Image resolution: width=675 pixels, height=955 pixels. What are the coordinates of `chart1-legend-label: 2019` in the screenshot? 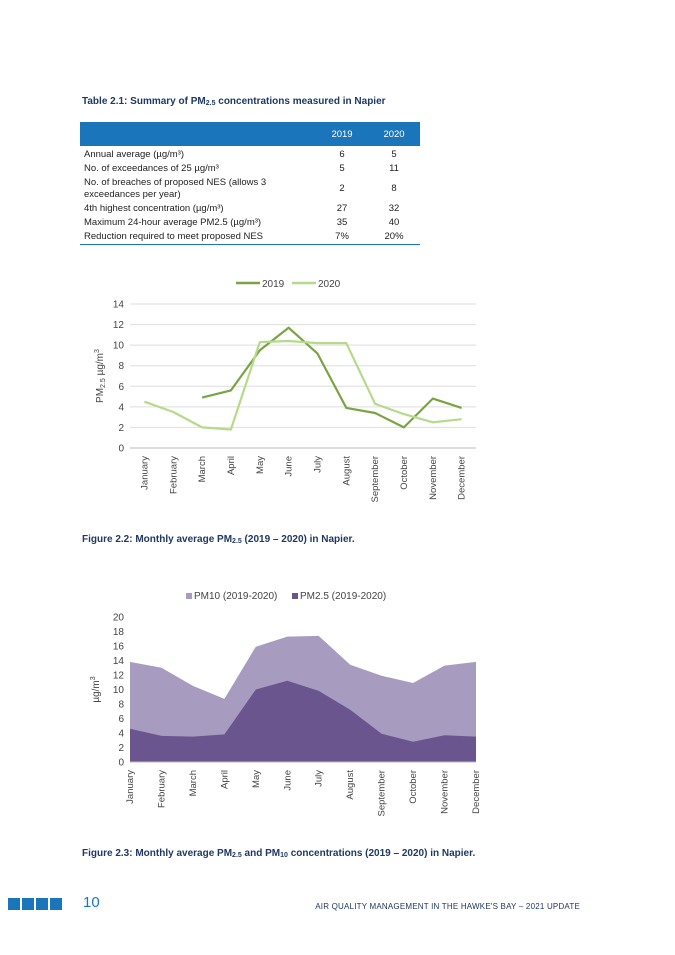 It's located at (273, 284).